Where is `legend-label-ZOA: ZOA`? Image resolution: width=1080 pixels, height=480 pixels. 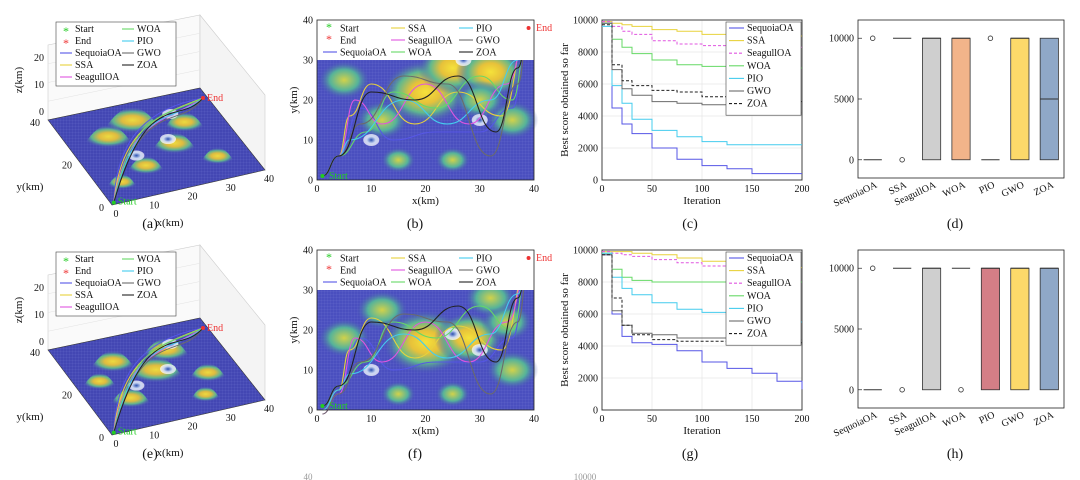
legend-label-ZOA: ZOA is located at coordinates (757, 104).